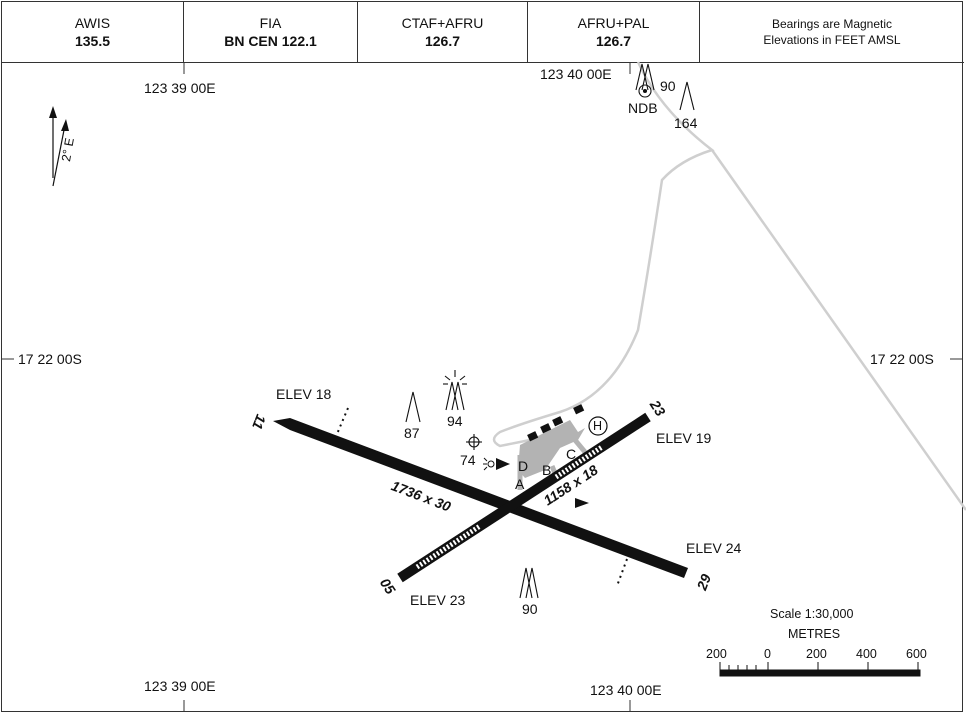  What do you see at coordinates (579, 462) in the screenshot?
I see `runway-23-stopway` at bounding box center [579, 462].